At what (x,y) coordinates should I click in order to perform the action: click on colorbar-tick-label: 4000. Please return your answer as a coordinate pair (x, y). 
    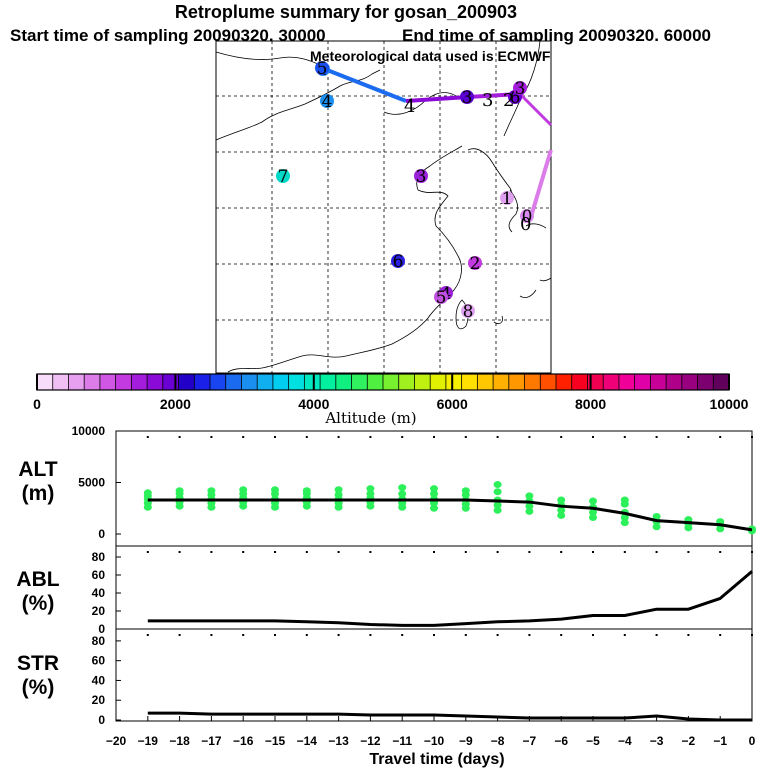
    Looking at the image, I should click on (313, 404).